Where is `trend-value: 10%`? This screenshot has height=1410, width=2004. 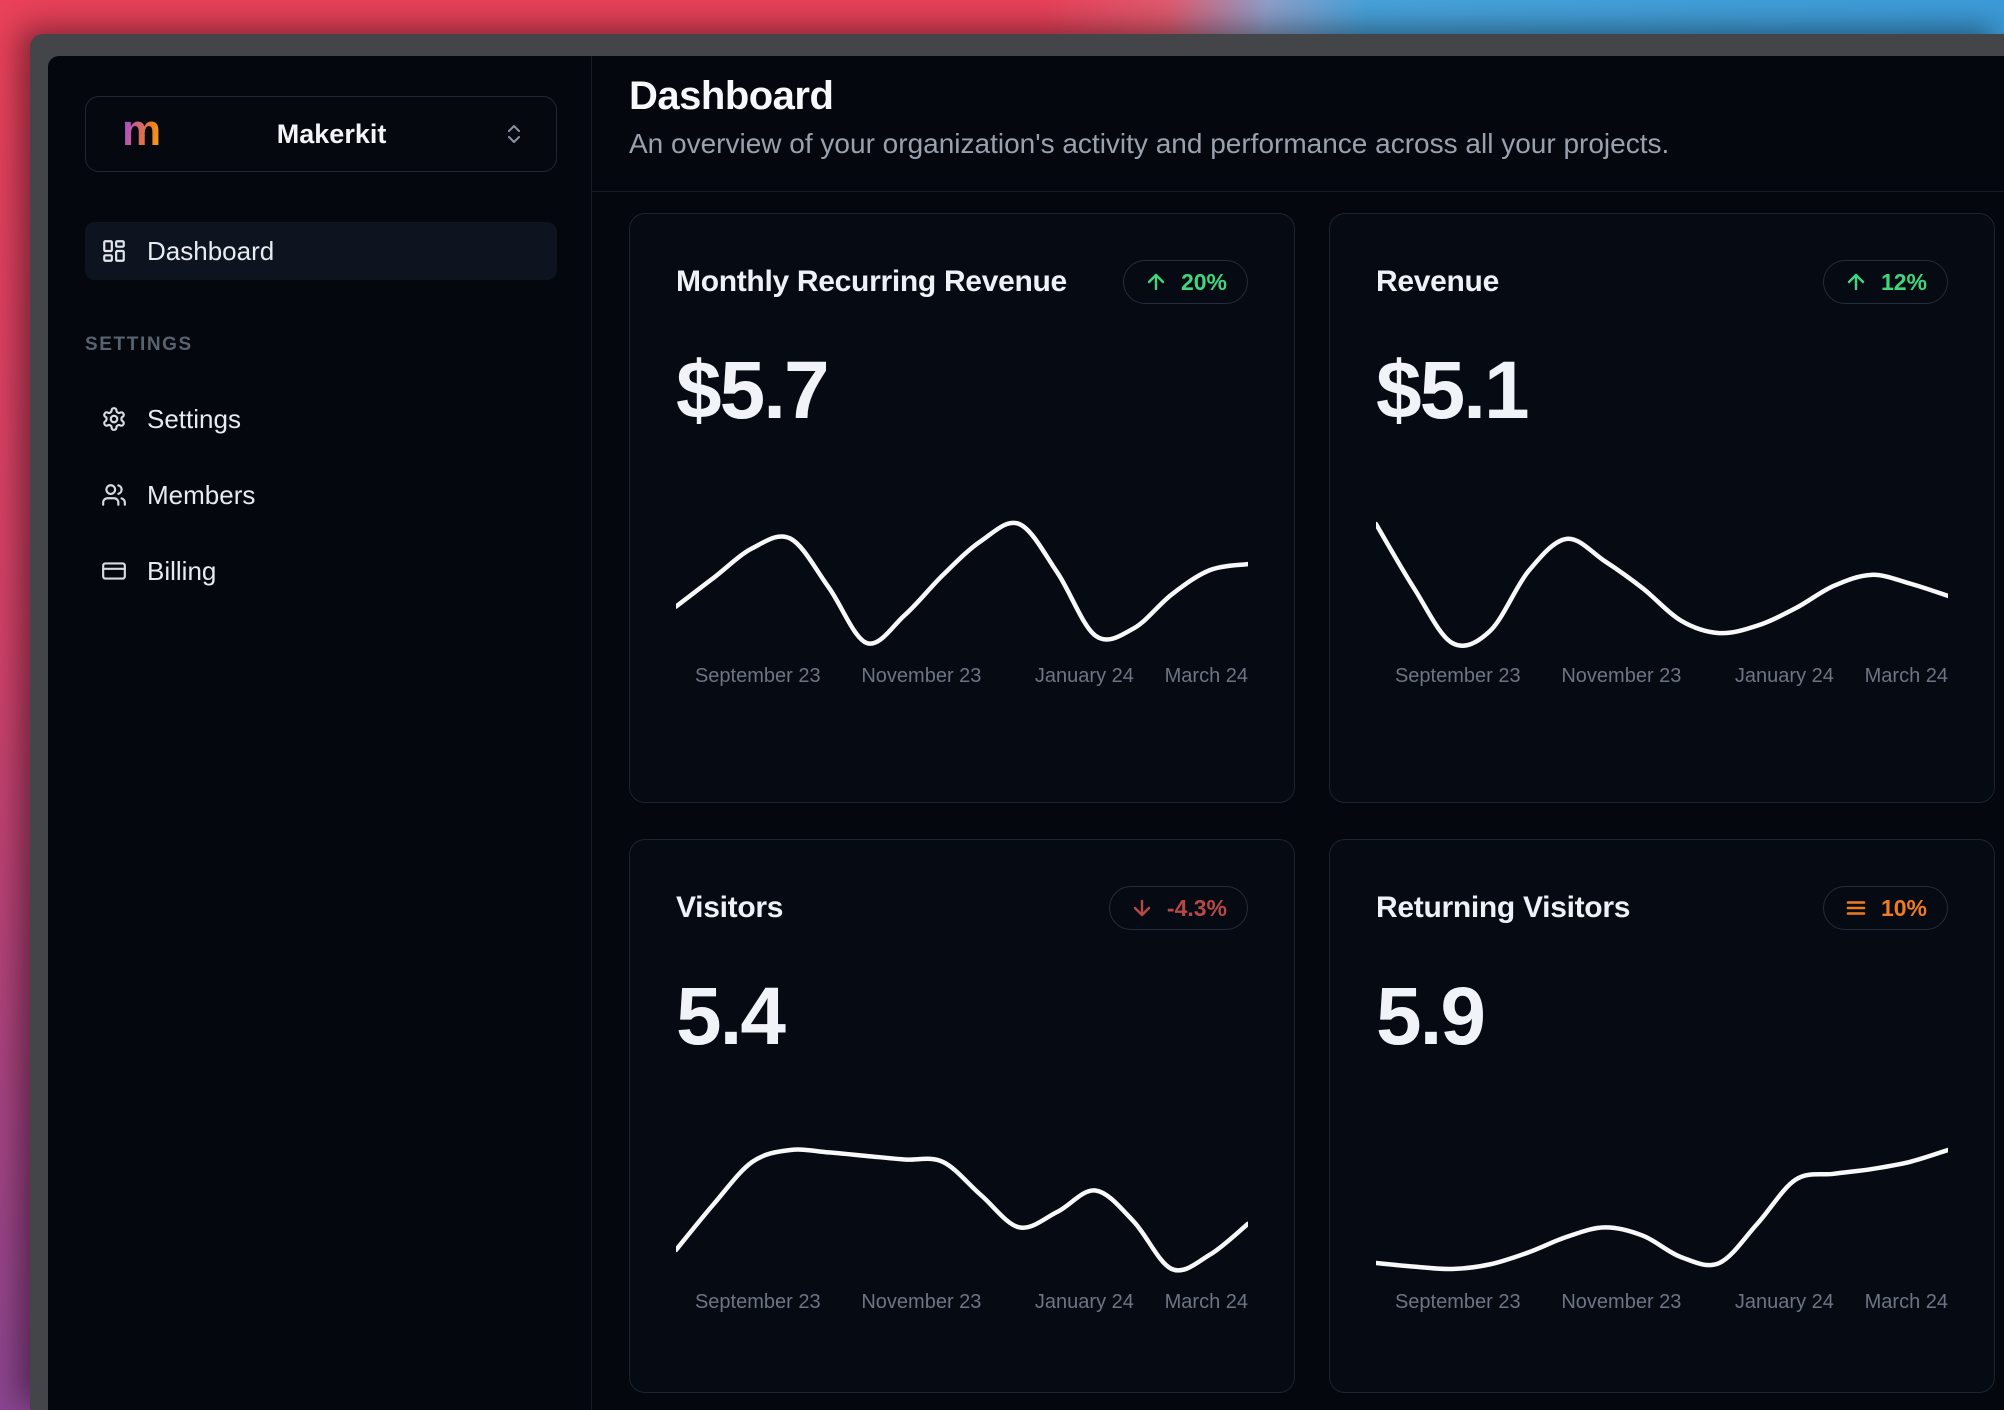
trend-value: 10% is located at coordinates (1903, 907).